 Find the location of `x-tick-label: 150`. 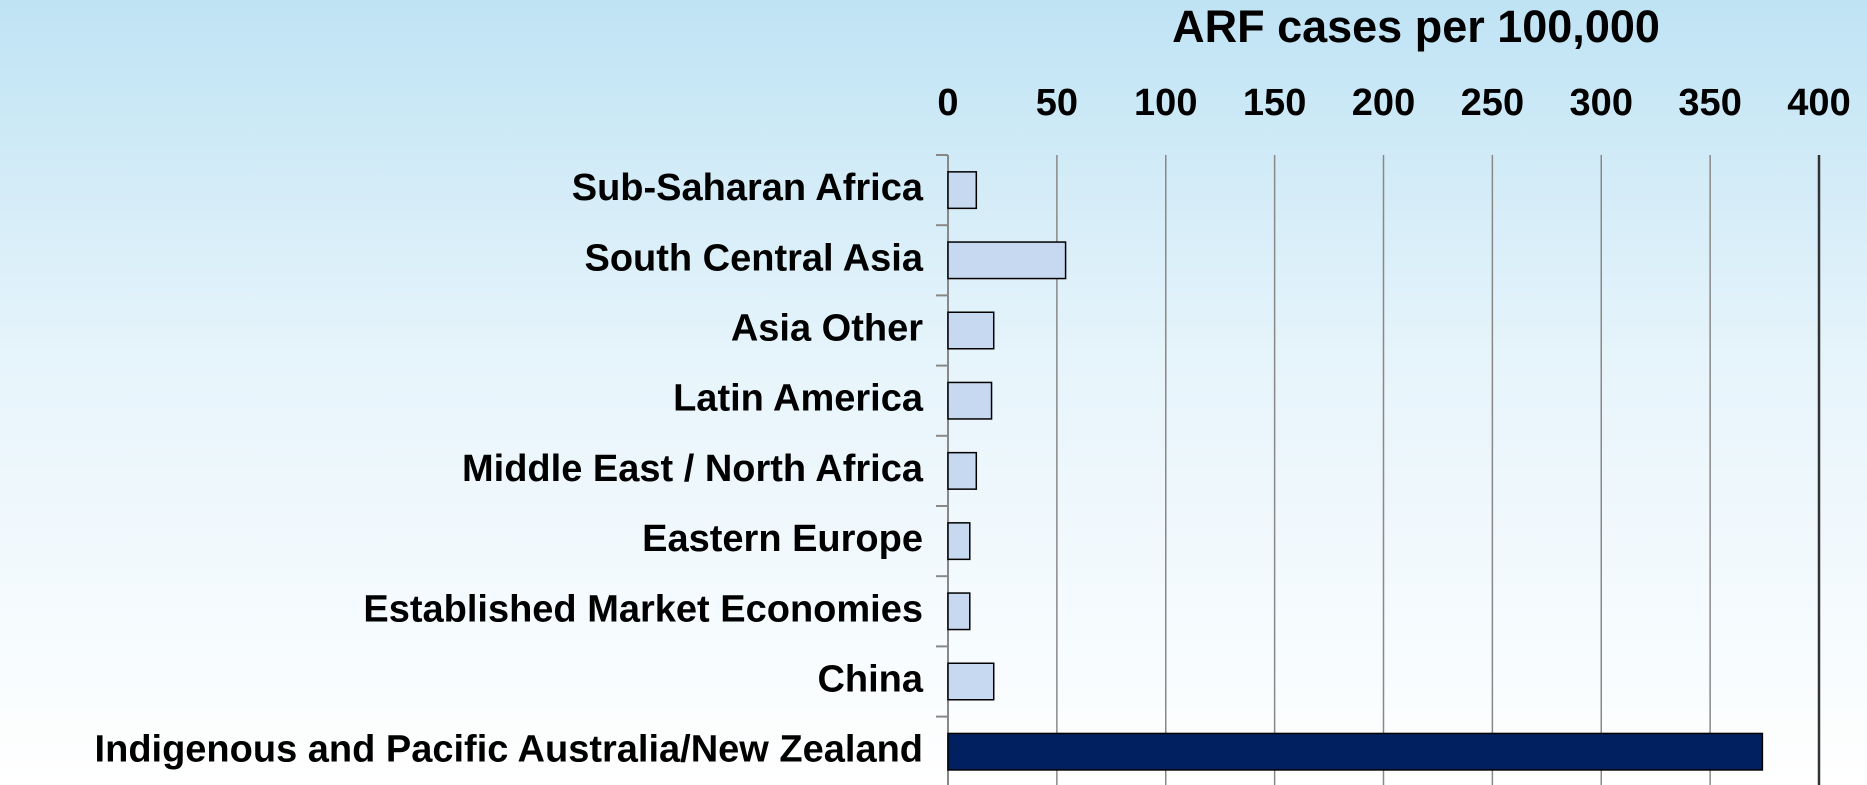

x-tick-label: 150 is located at coordinates (1274, 103).